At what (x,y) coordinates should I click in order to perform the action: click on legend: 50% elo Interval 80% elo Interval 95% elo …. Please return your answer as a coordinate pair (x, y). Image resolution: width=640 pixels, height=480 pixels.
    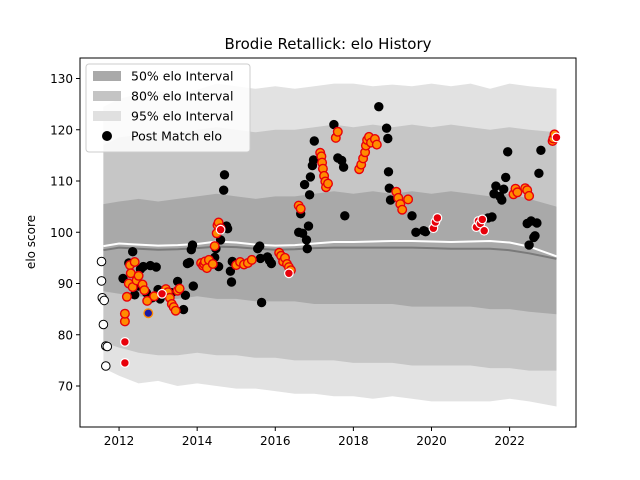
    Looking at the image, I should click on (168, 108).